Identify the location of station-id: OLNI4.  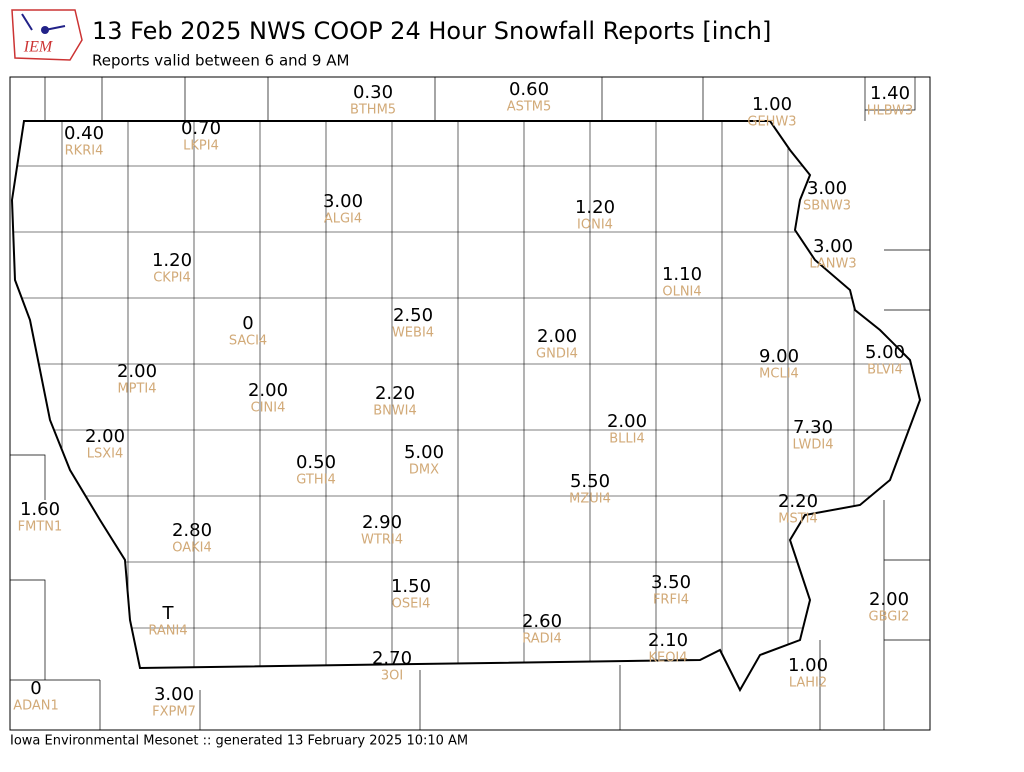
(681, 292).